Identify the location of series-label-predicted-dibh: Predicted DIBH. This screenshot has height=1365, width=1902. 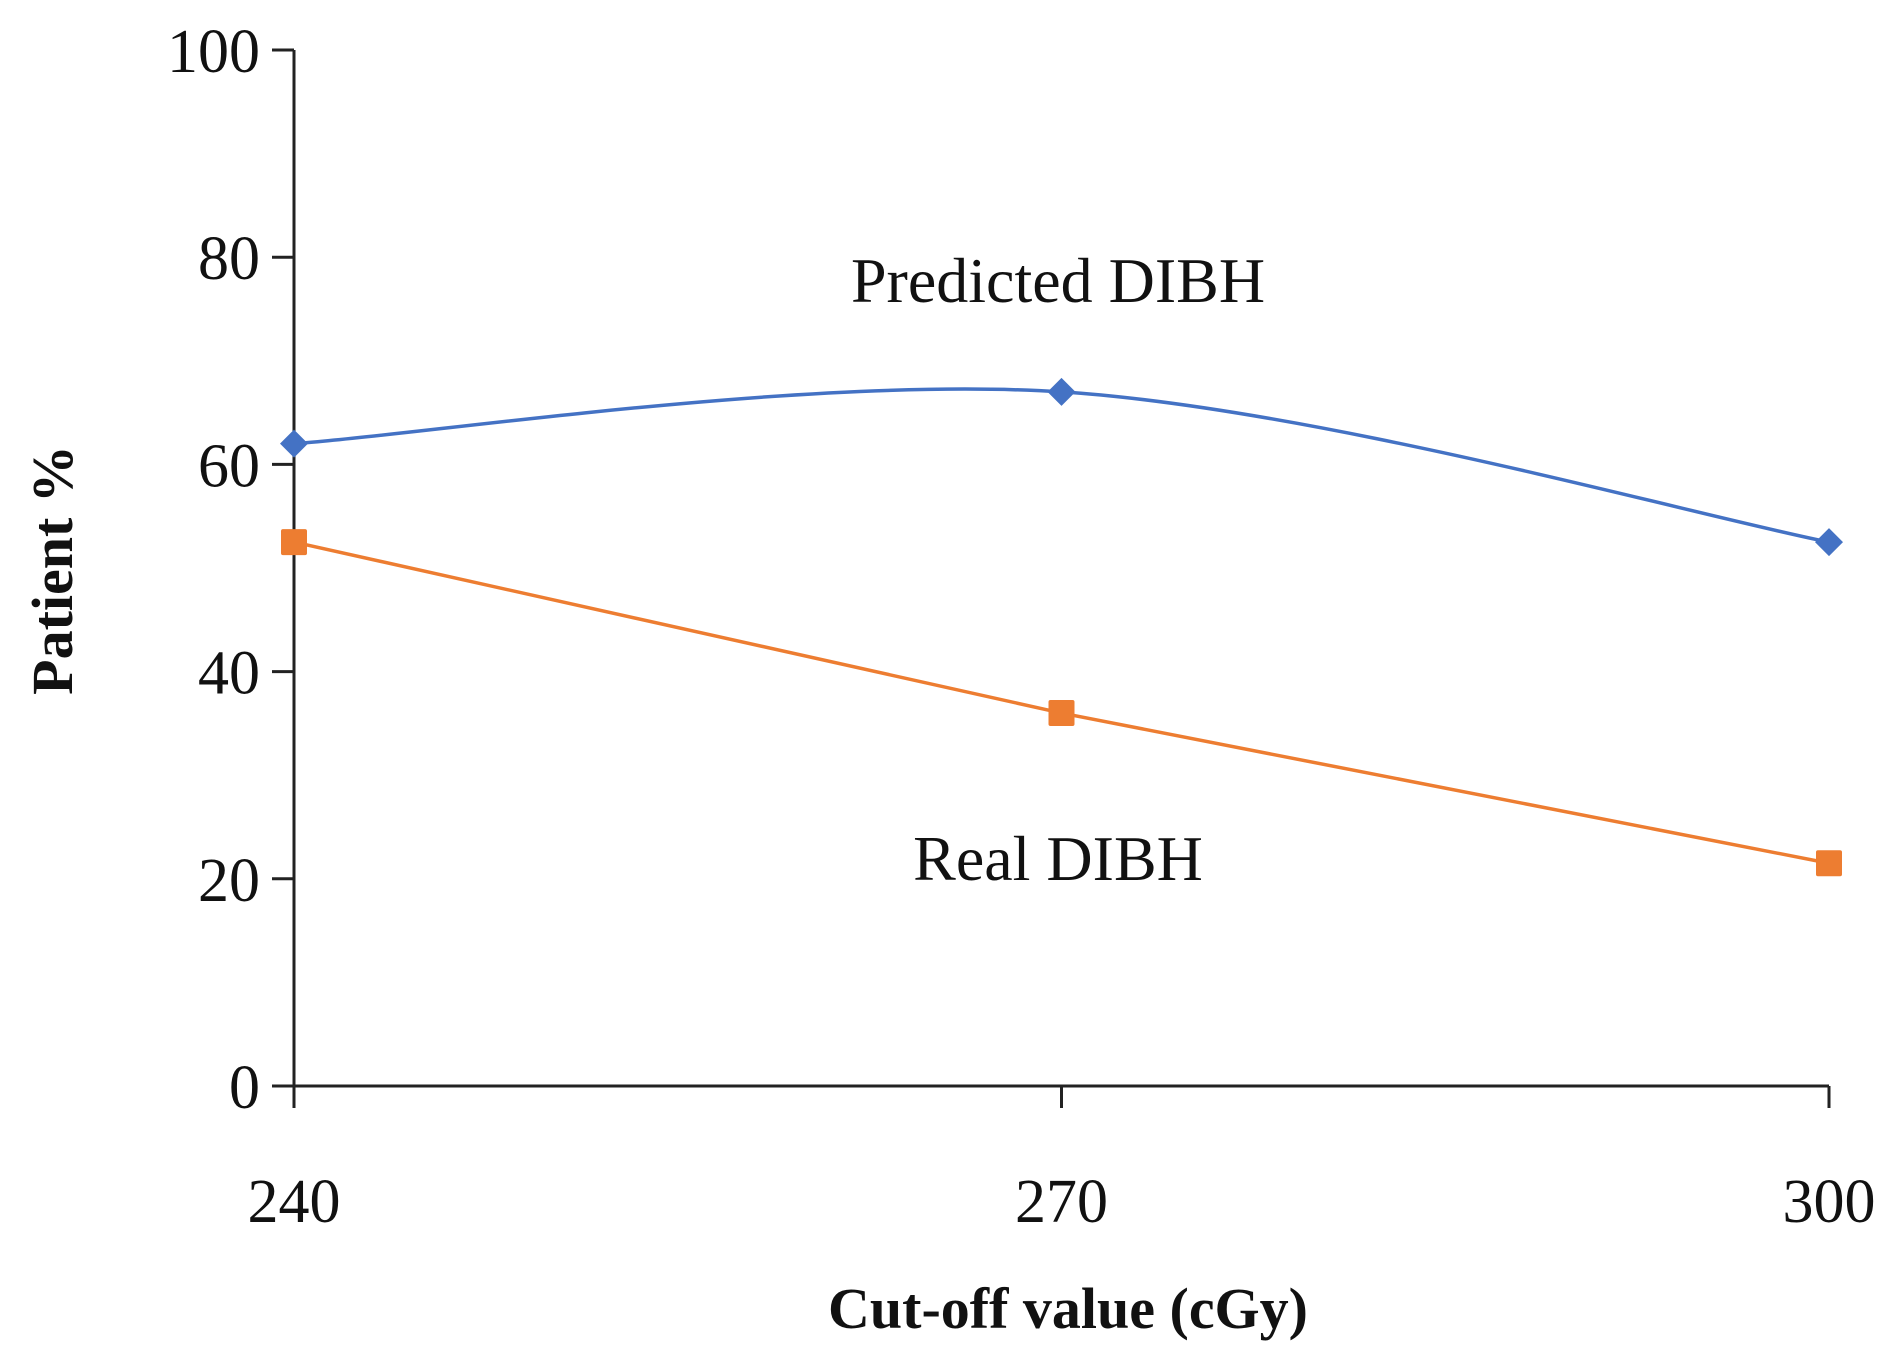
(1058, 280).